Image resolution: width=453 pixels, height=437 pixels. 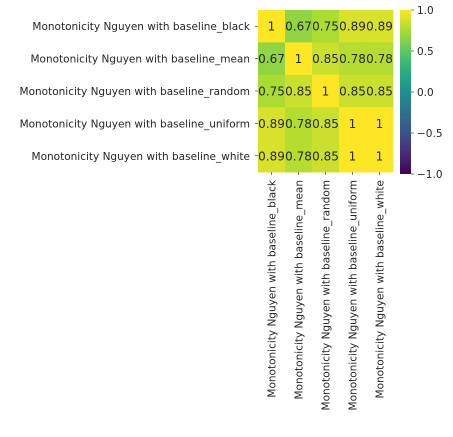 I want to click on row-tick-label: Monotonicity Nguyen with baseline_random, so click(x=135, y=92).